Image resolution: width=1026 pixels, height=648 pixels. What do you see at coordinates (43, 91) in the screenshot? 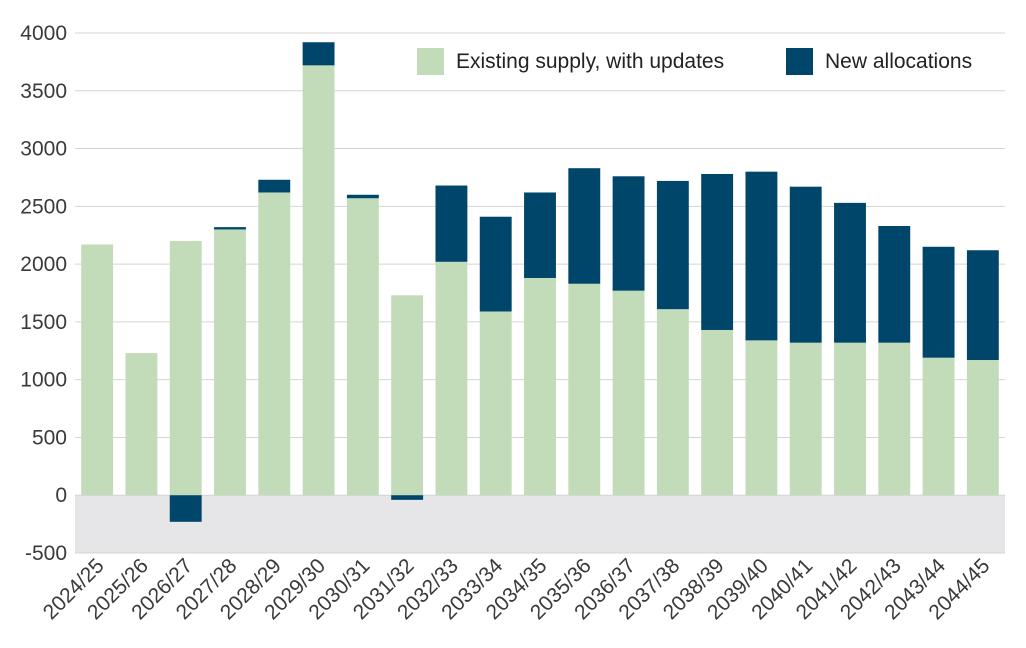
I see `y-tick-label: 3500` at bounding box center [43, 91].